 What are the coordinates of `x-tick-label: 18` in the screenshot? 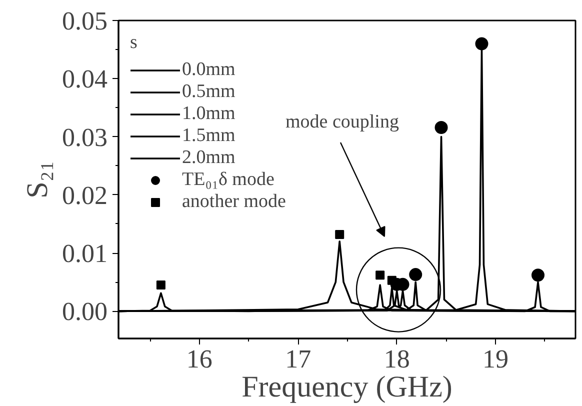 It's located at (397, 359).